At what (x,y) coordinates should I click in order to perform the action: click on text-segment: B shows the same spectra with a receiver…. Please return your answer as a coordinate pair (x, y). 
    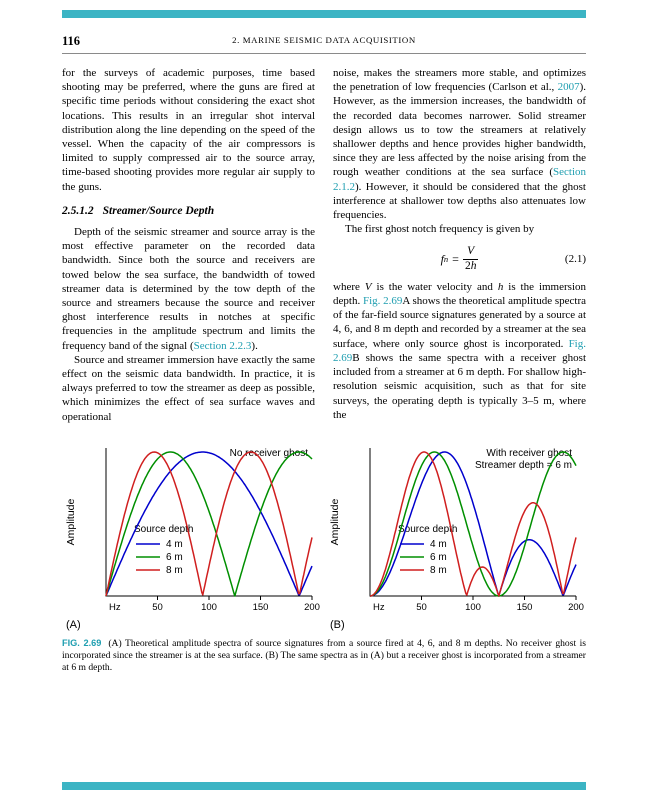
    Looking at the image, I should click on (459, 386).